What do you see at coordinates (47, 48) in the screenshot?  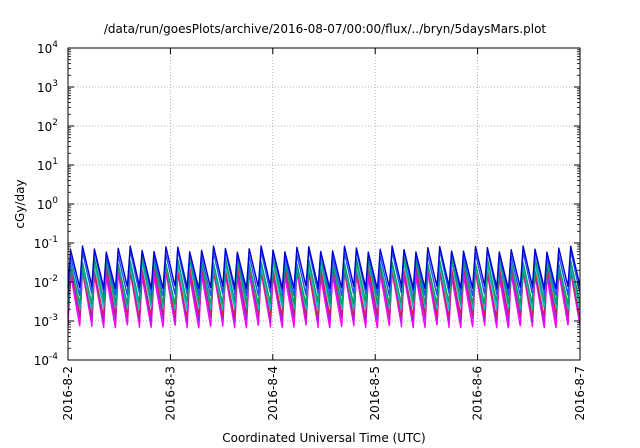 I see `y-tick-label: 10⁴` at bounding box center [47, 48].